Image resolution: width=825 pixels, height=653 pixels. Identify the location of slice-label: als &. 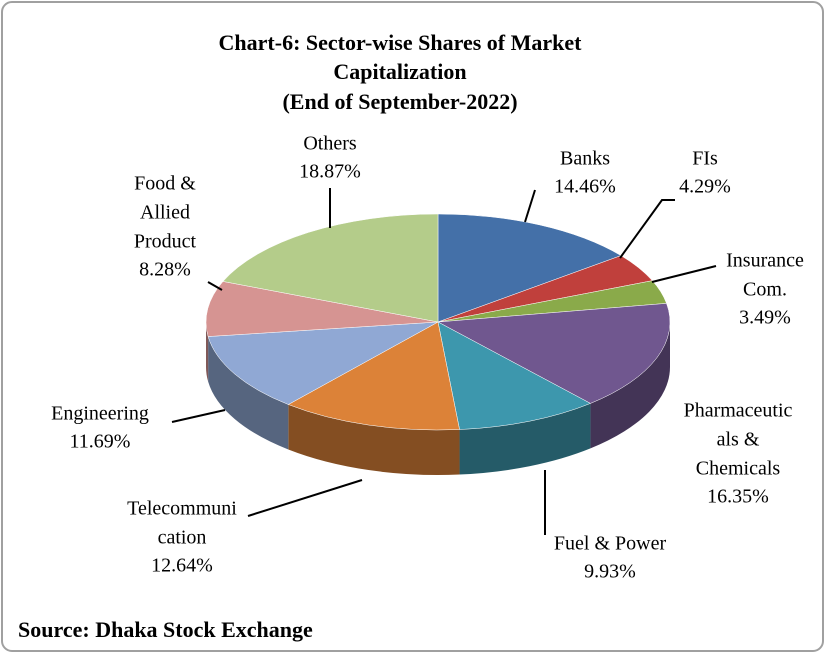
(738, 440).